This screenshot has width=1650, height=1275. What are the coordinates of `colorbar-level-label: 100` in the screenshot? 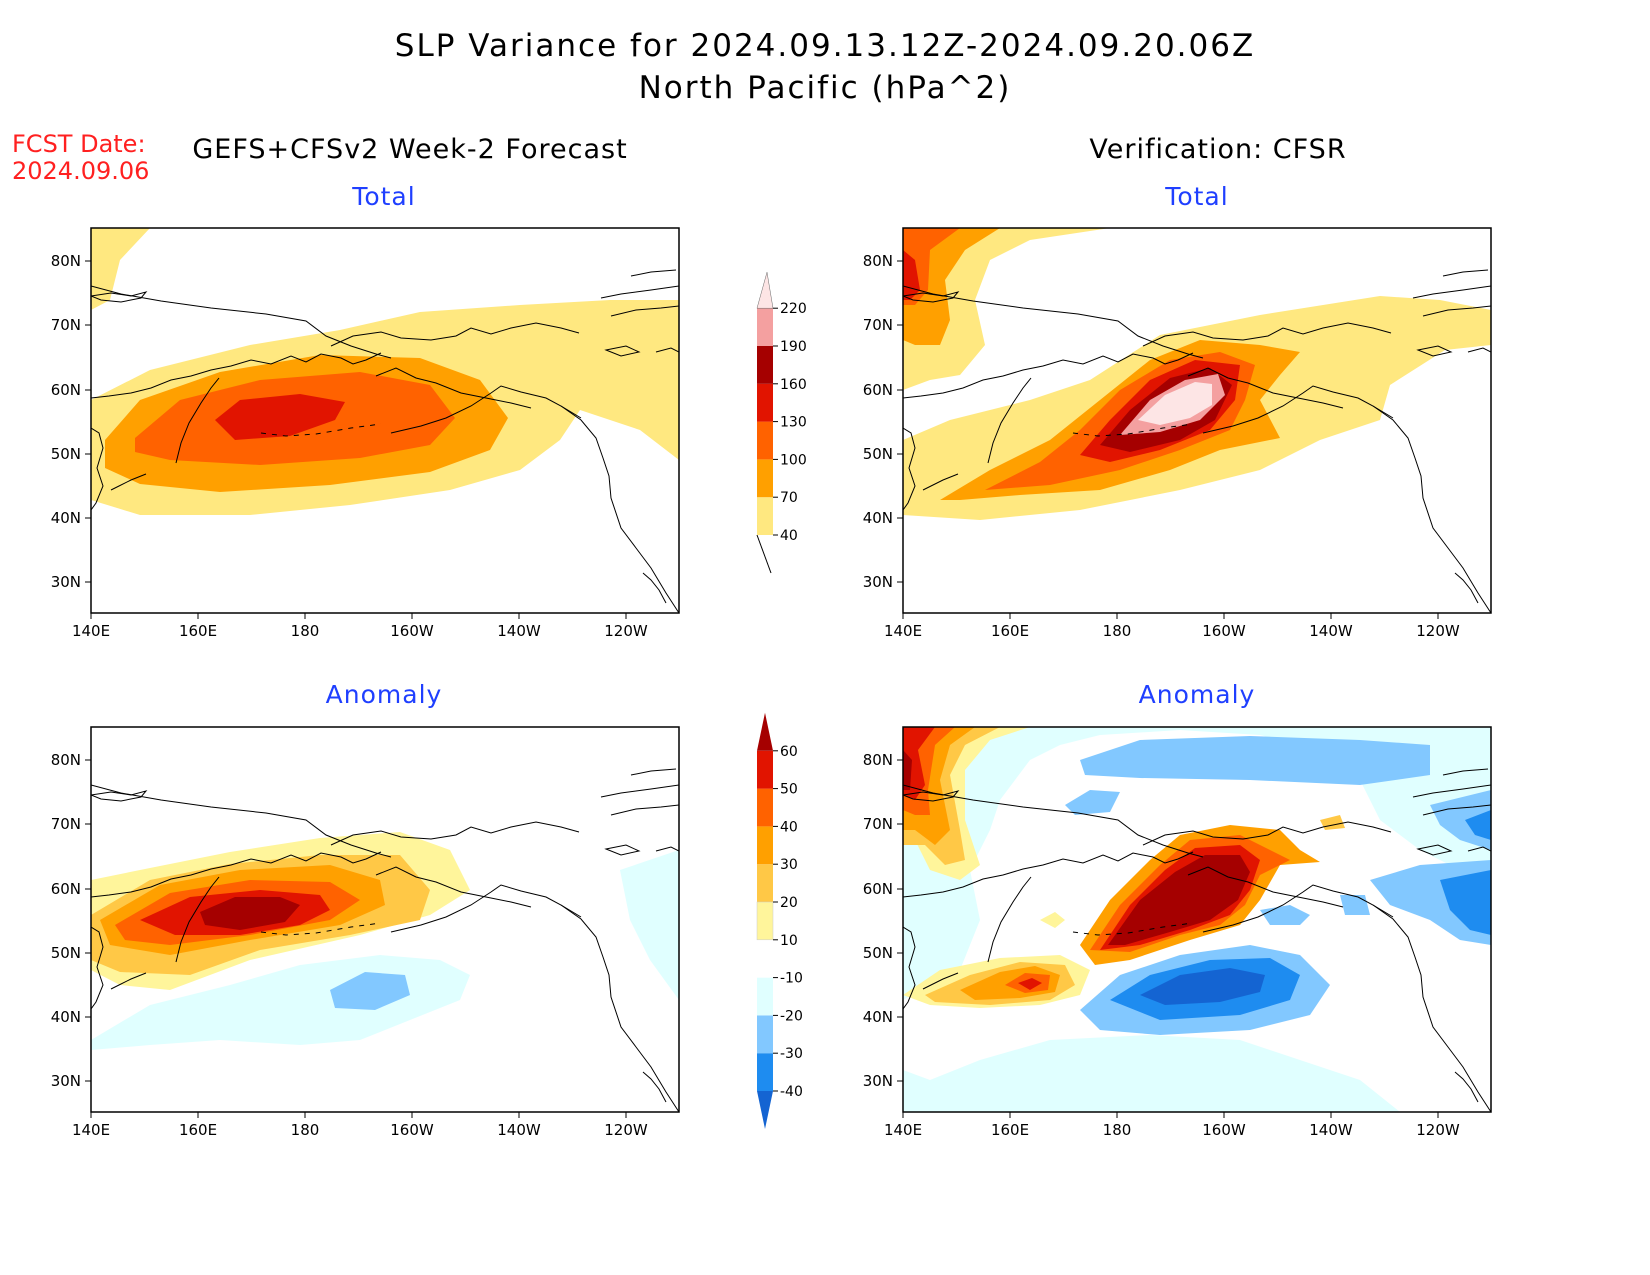 It's located at (793, 460).